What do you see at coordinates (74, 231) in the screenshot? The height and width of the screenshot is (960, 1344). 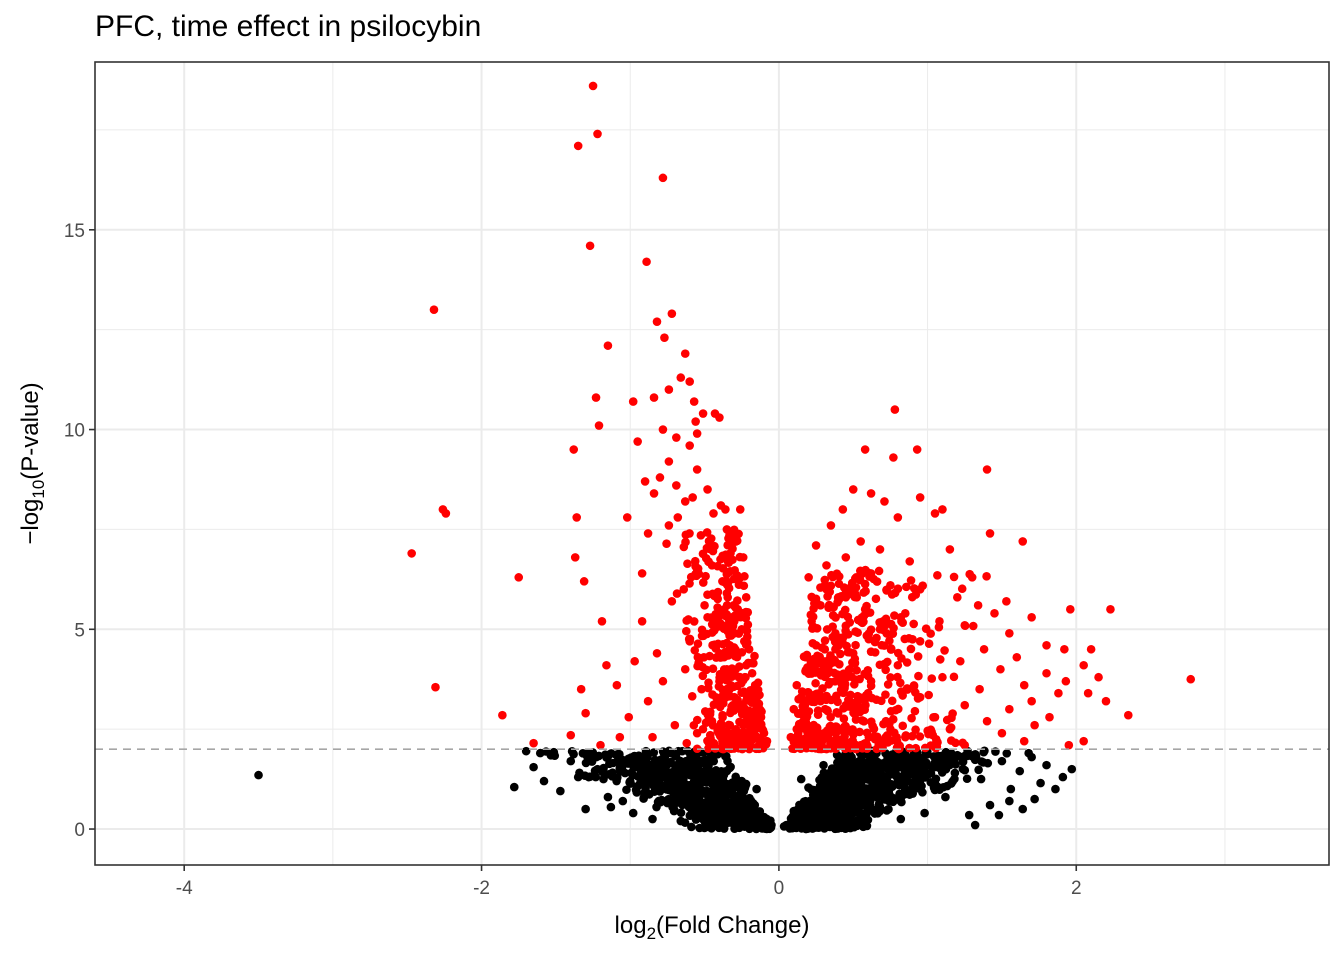 I see `y-tick-label: 15` at bounding box center [74, 231].